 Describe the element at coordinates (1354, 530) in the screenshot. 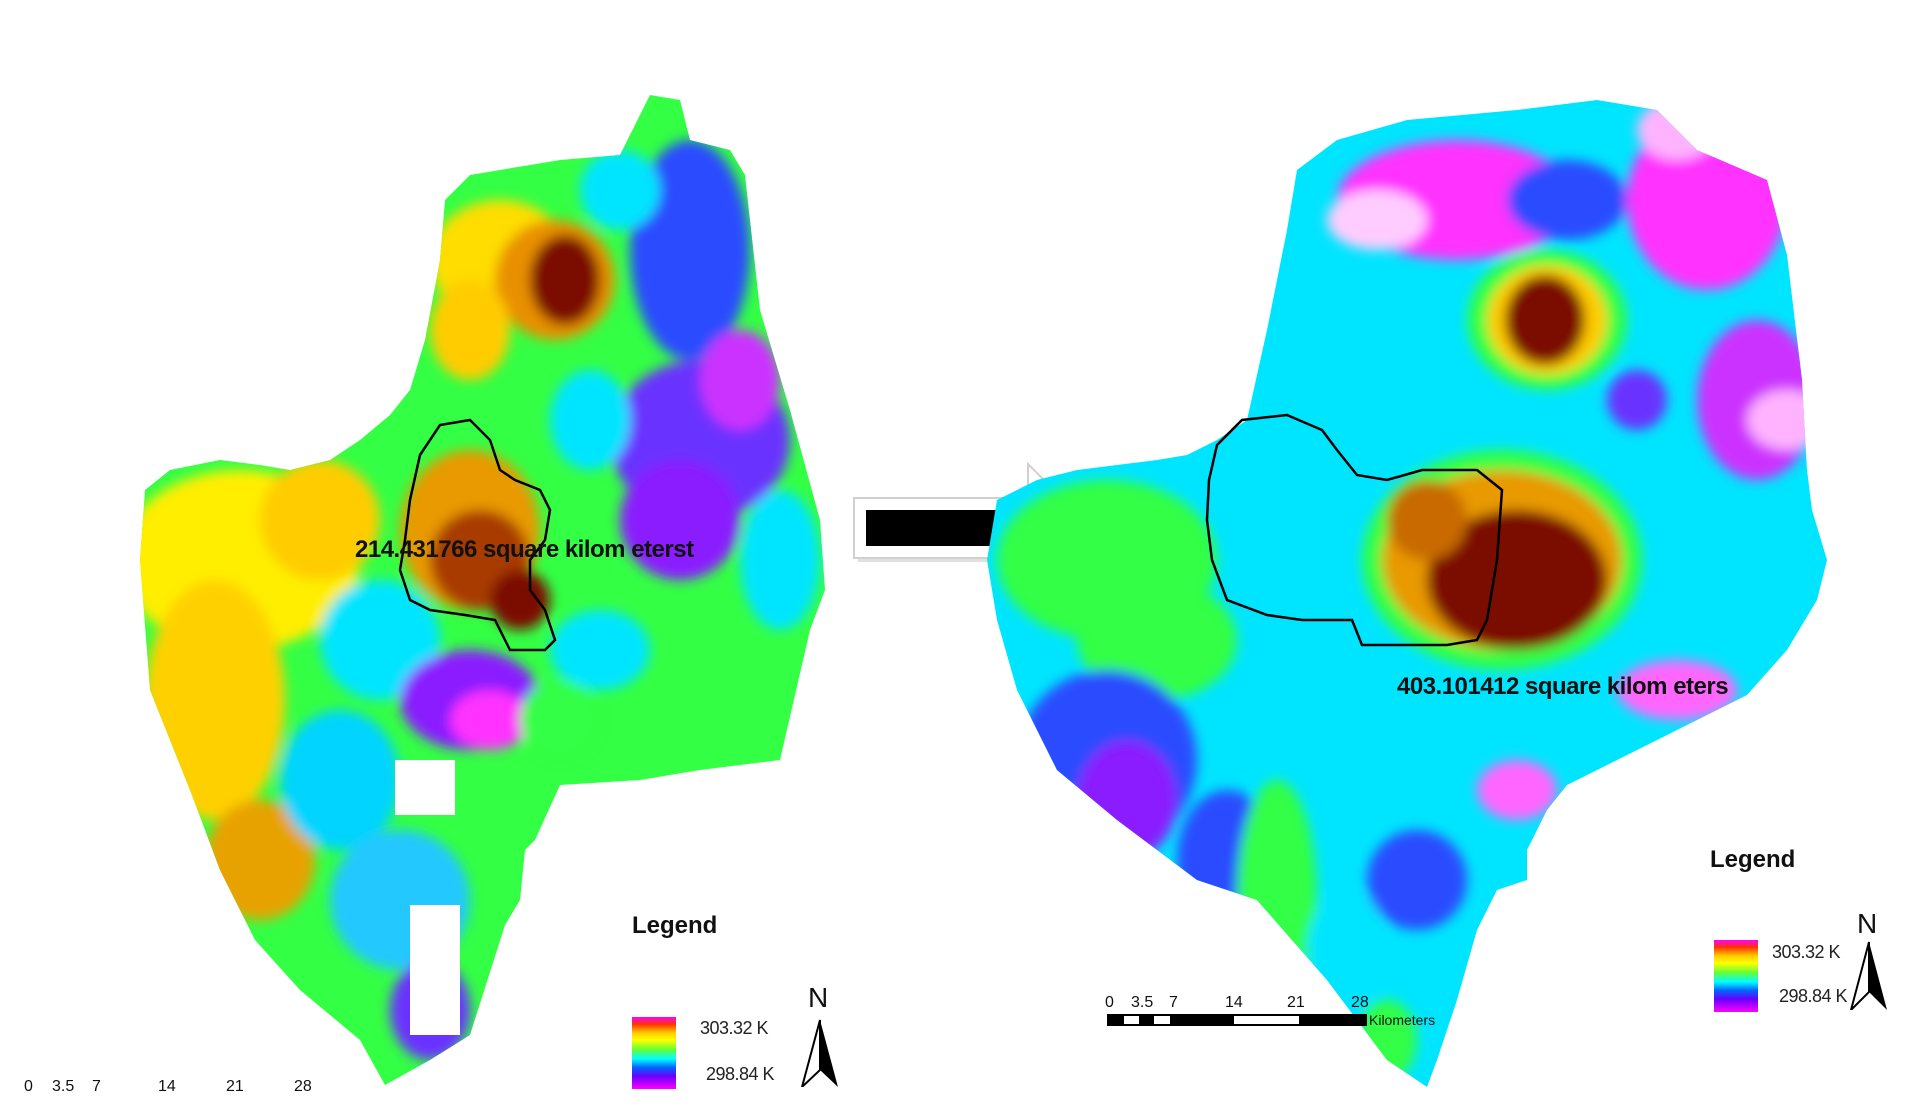

I see `right-area-boundary` at that location.